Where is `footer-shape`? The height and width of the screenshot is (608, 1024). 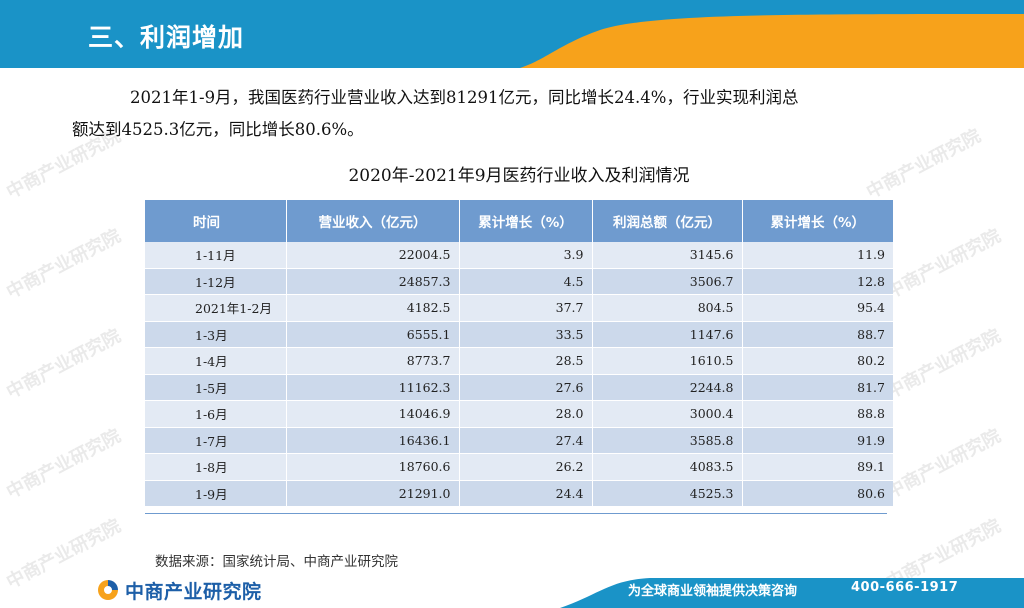 footer-shape is located at coordinates (792, 593).